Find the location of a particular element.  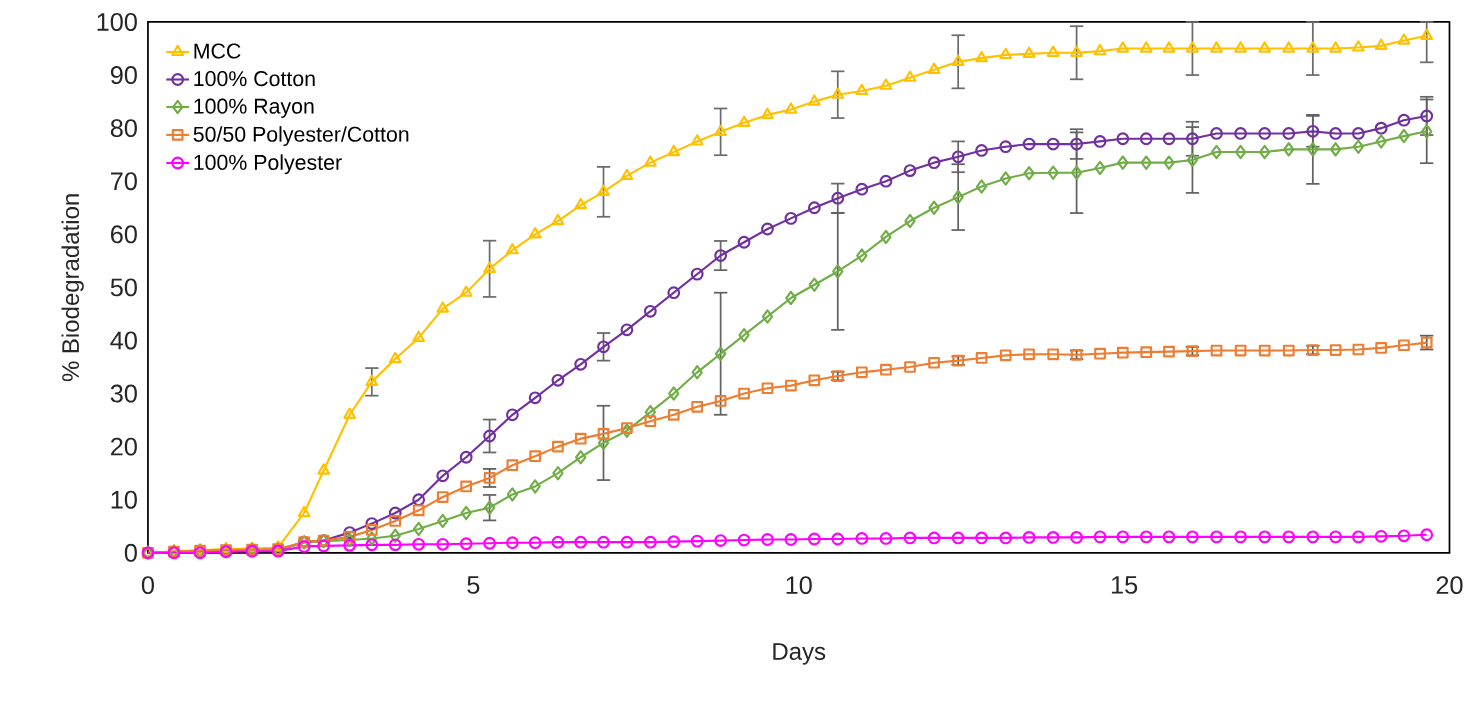

legend-label: 100% Rayon is located at coordinates (254, 108).